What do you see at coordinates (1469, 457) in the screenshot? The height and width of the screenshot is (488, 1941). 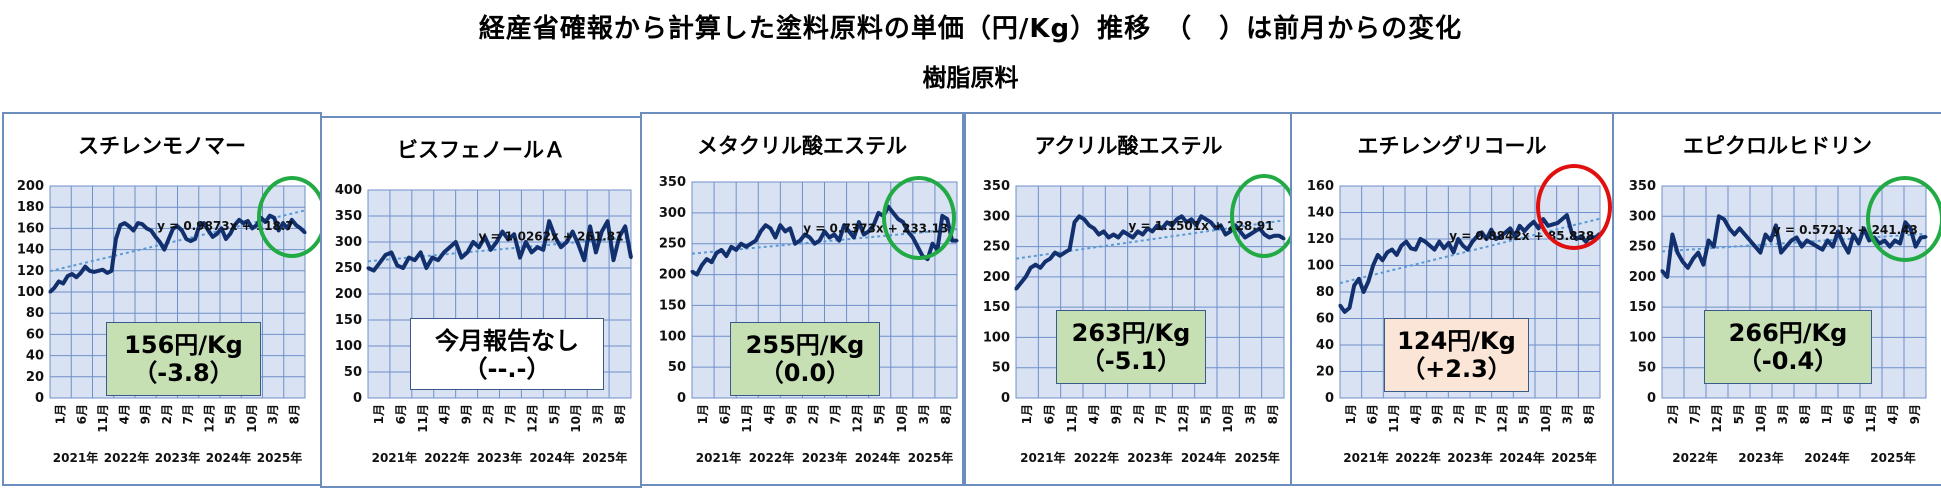 I see `year-label: 2023年` at bounding box center [1469, 457].